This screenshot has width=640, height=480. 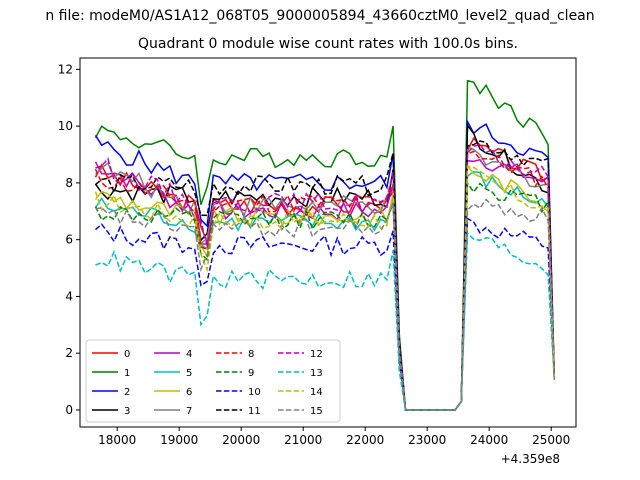 What do you see at coordinates (365, 440) in the screenshot?
I see `x-tick-label: 22000` at bounding box center [365, 440].